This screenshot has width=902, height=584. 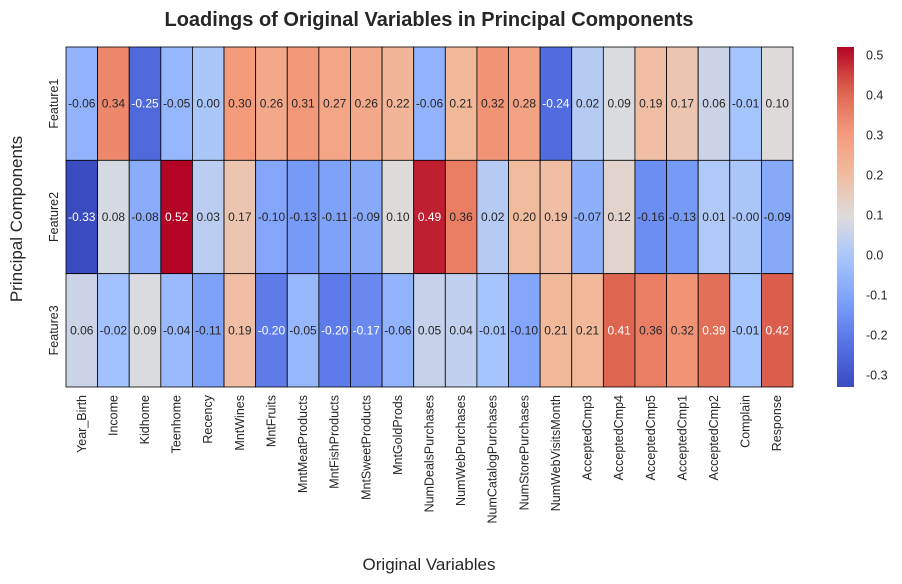 I want to click on x-tick-label: MntGoldProds, so click(x=398, y=435).